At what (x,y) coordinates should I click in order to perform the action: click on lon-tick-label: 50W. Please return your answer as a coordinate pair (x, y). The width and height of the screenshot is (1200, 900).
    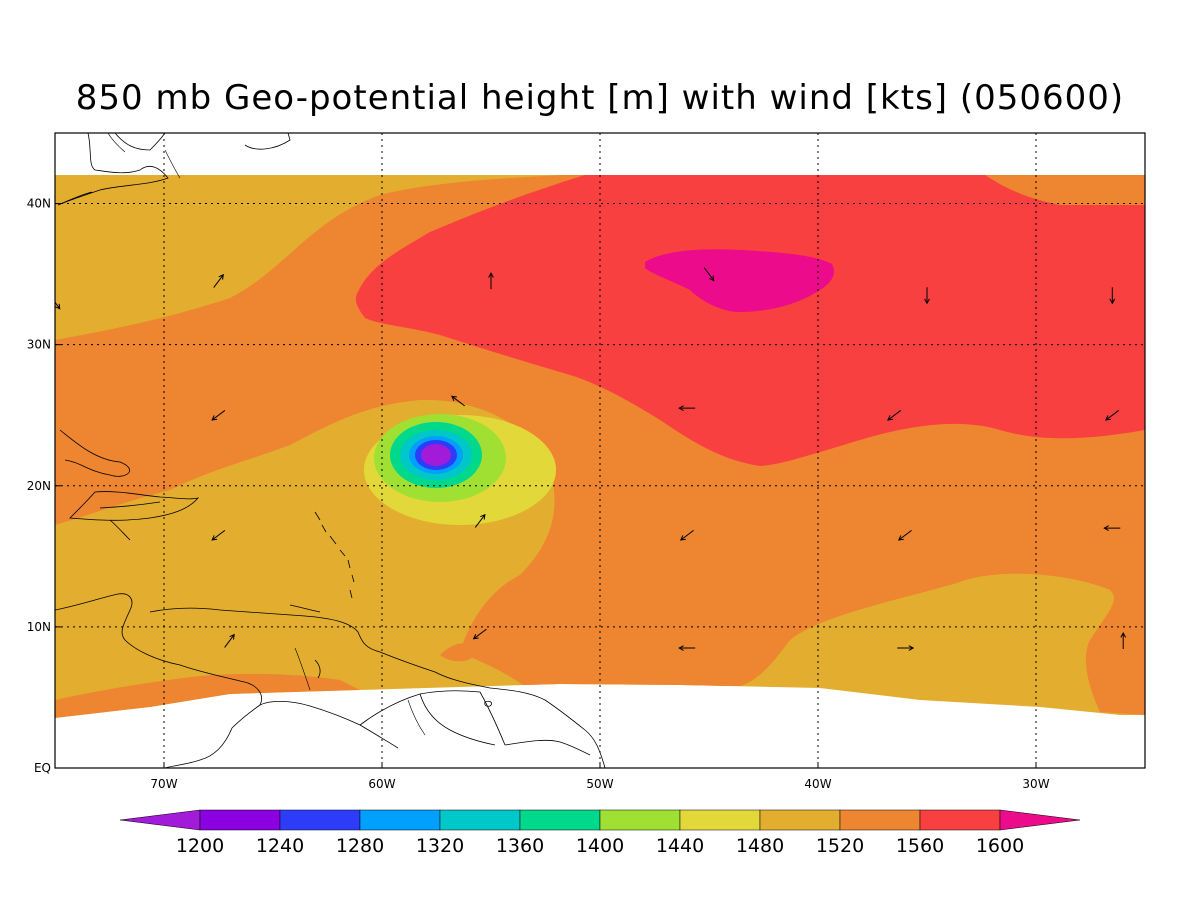
    Looking at the image, I should click on (599, 784).